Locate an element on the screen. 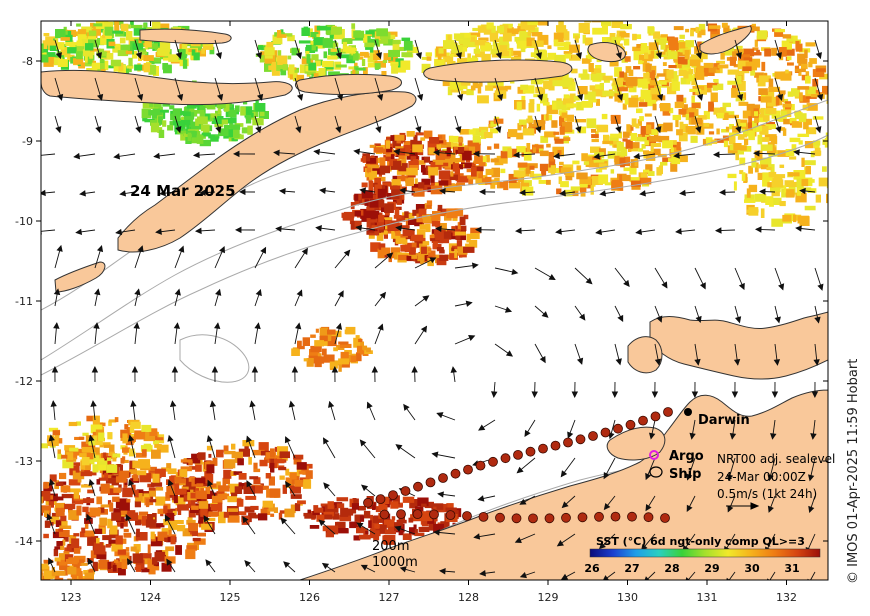  rote-island is located at coordinates (80, 277).